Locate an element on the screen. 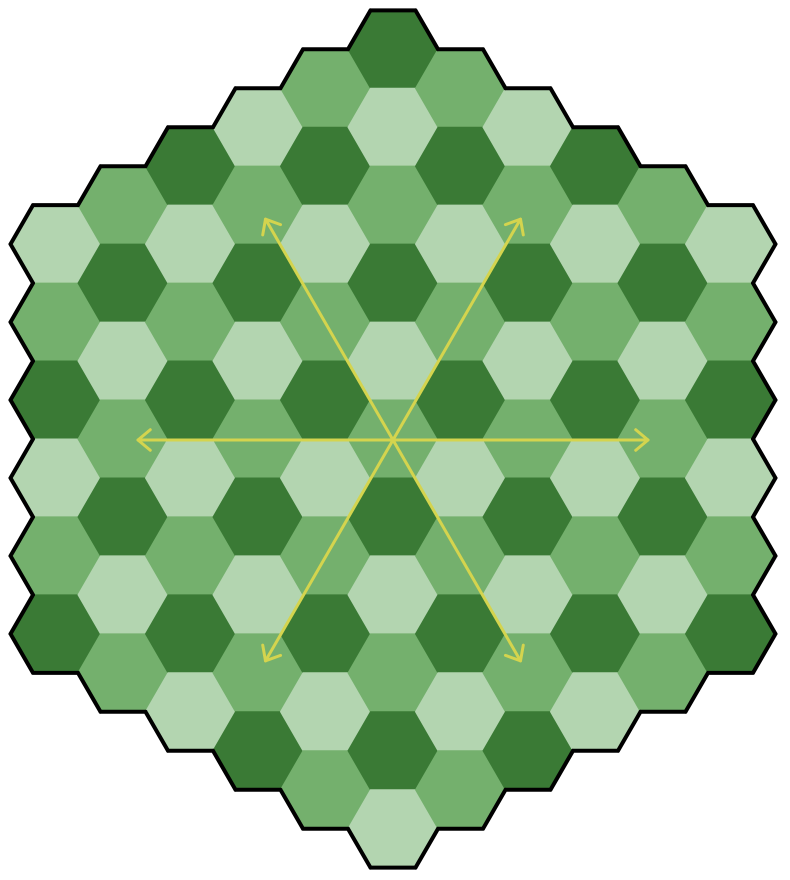 The width and height of the screenshot is (790, 880). arrow-upper-left is located at coordinates (328, 329).